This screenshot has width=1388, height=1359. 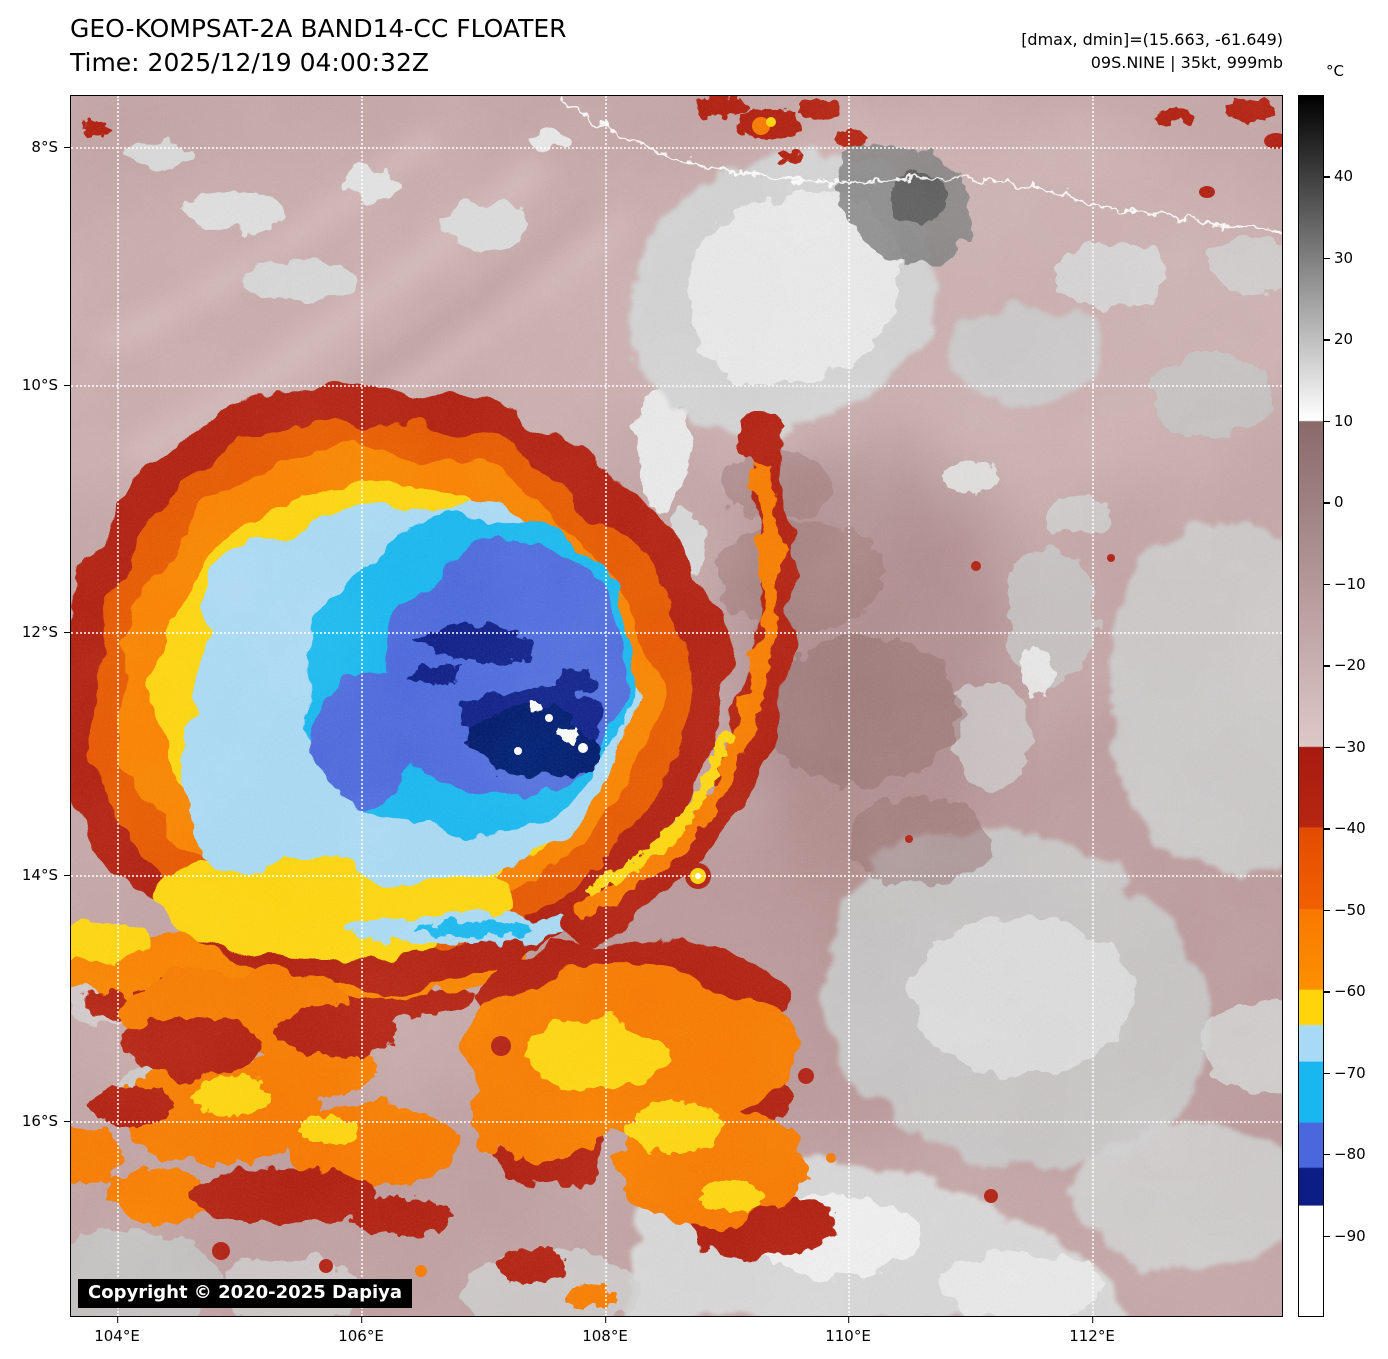 What do you see at coordinates (1345, 909) in the screenshot?
I see `colorbar-tick-label: −50` at bounding box center [1345, 909].